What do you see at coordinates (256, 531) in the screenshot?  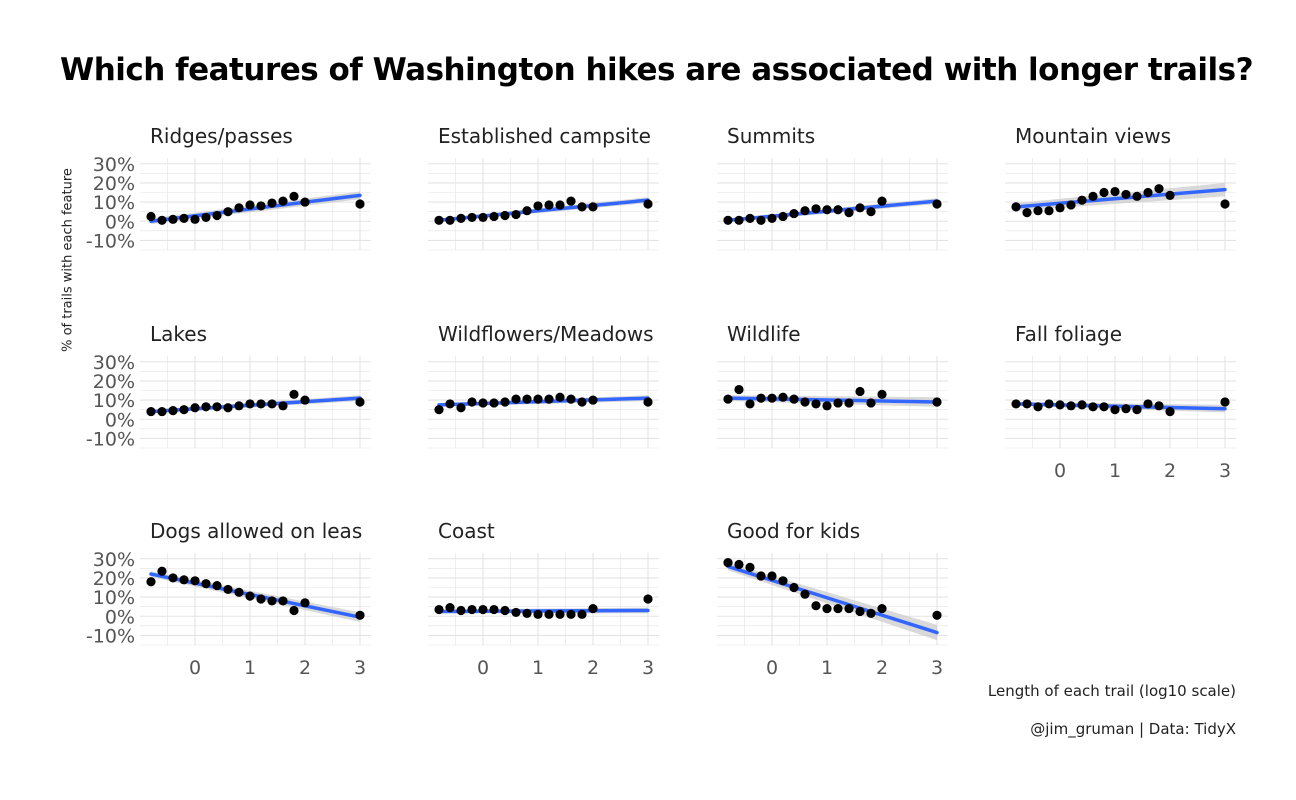 I see `facet-title-dogs-allowed-on-leash: Dogs allowed on leas` at bounding box center [256, 531].